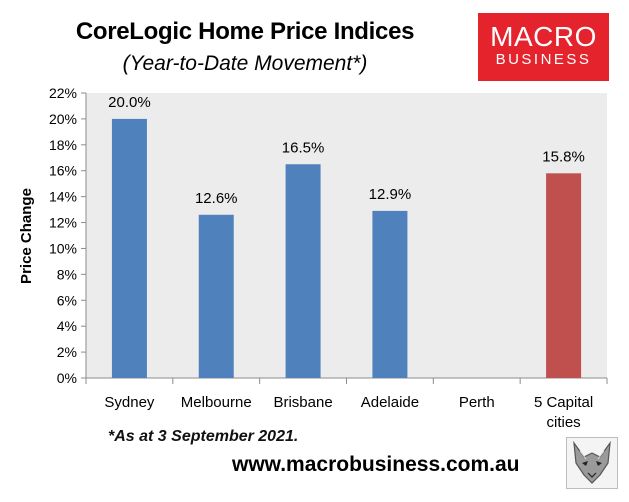 The height and width of the screenshot is (502, 629). Describe the element at coordinates (67, 378) in the screenshot. I see `y-tick-label: 0%` at that location.